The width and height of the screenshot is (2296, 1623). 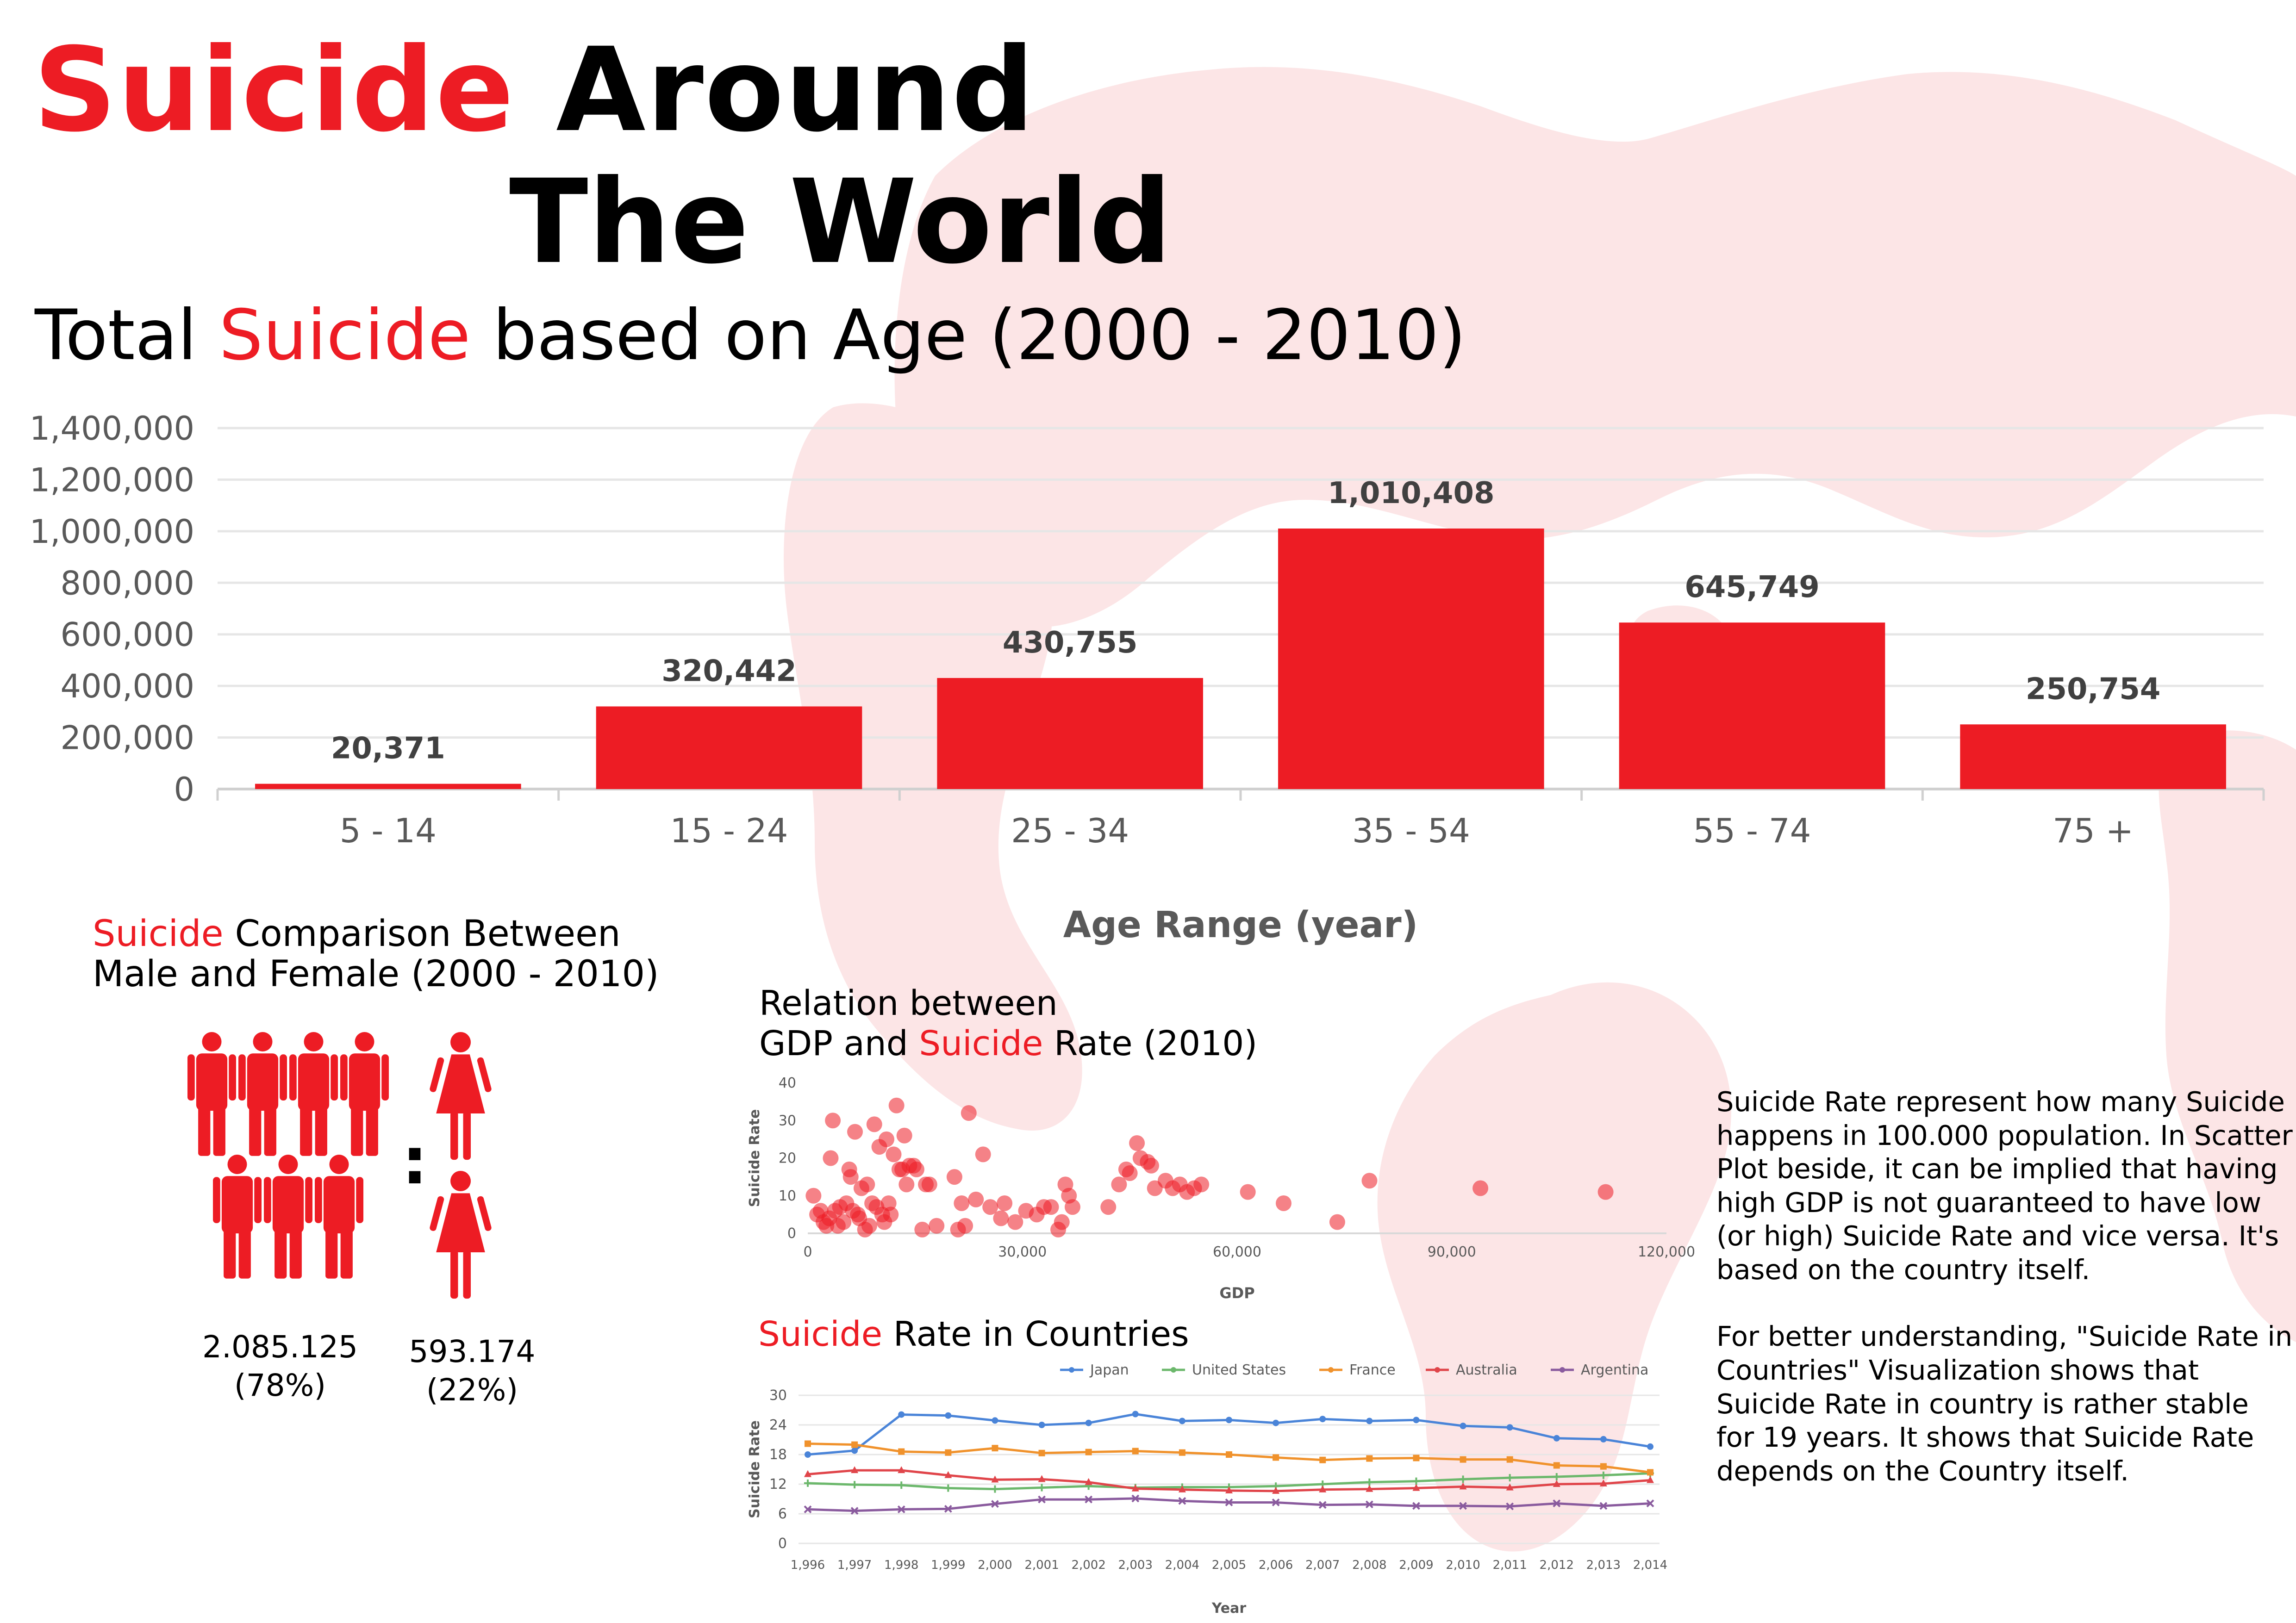 What do you see at coordinates (1236, 1293) in the screenshot?
I see `x-axis-title: GDP` at bounding box center [1236, 1293].